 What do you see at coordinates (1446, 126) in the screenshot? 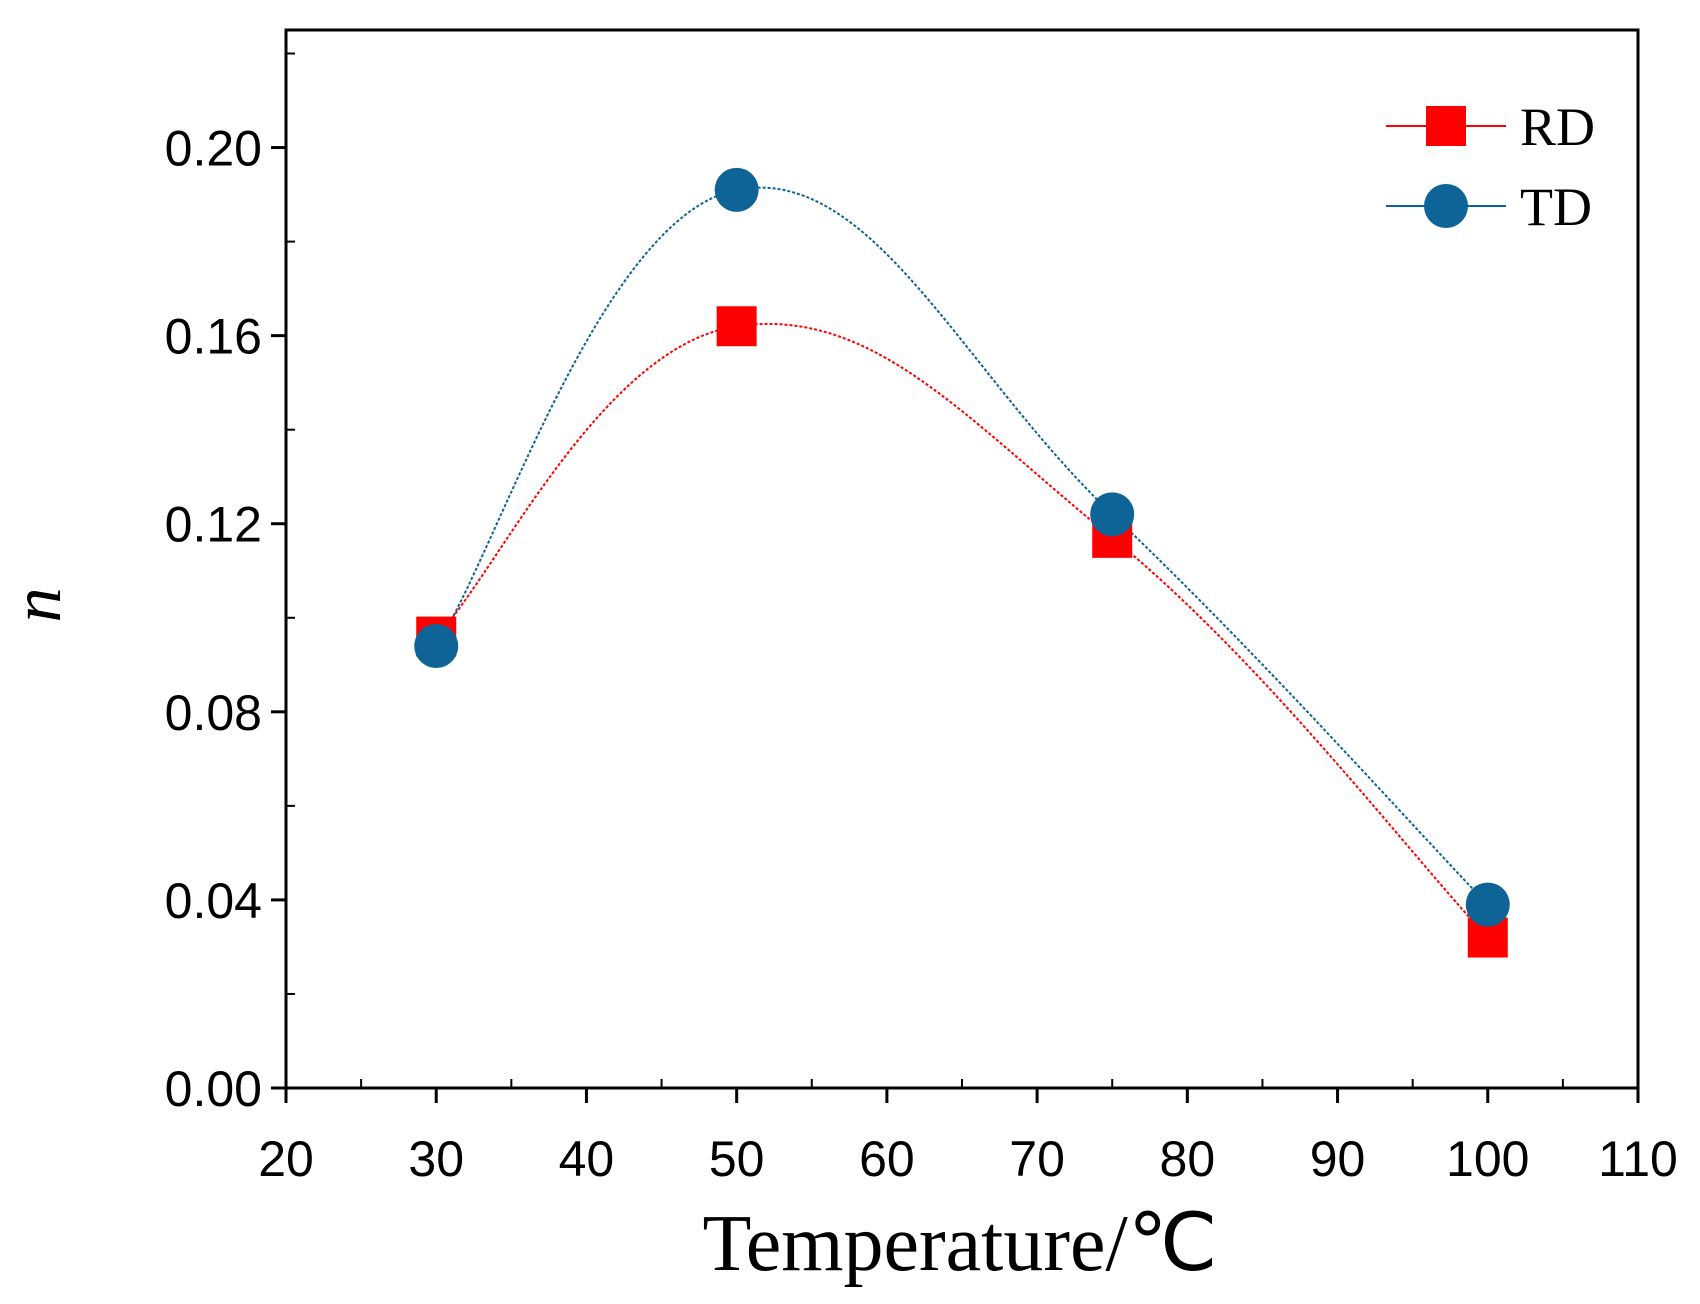
I see `legend-marker-rd` at bounding box center [1446, 126].